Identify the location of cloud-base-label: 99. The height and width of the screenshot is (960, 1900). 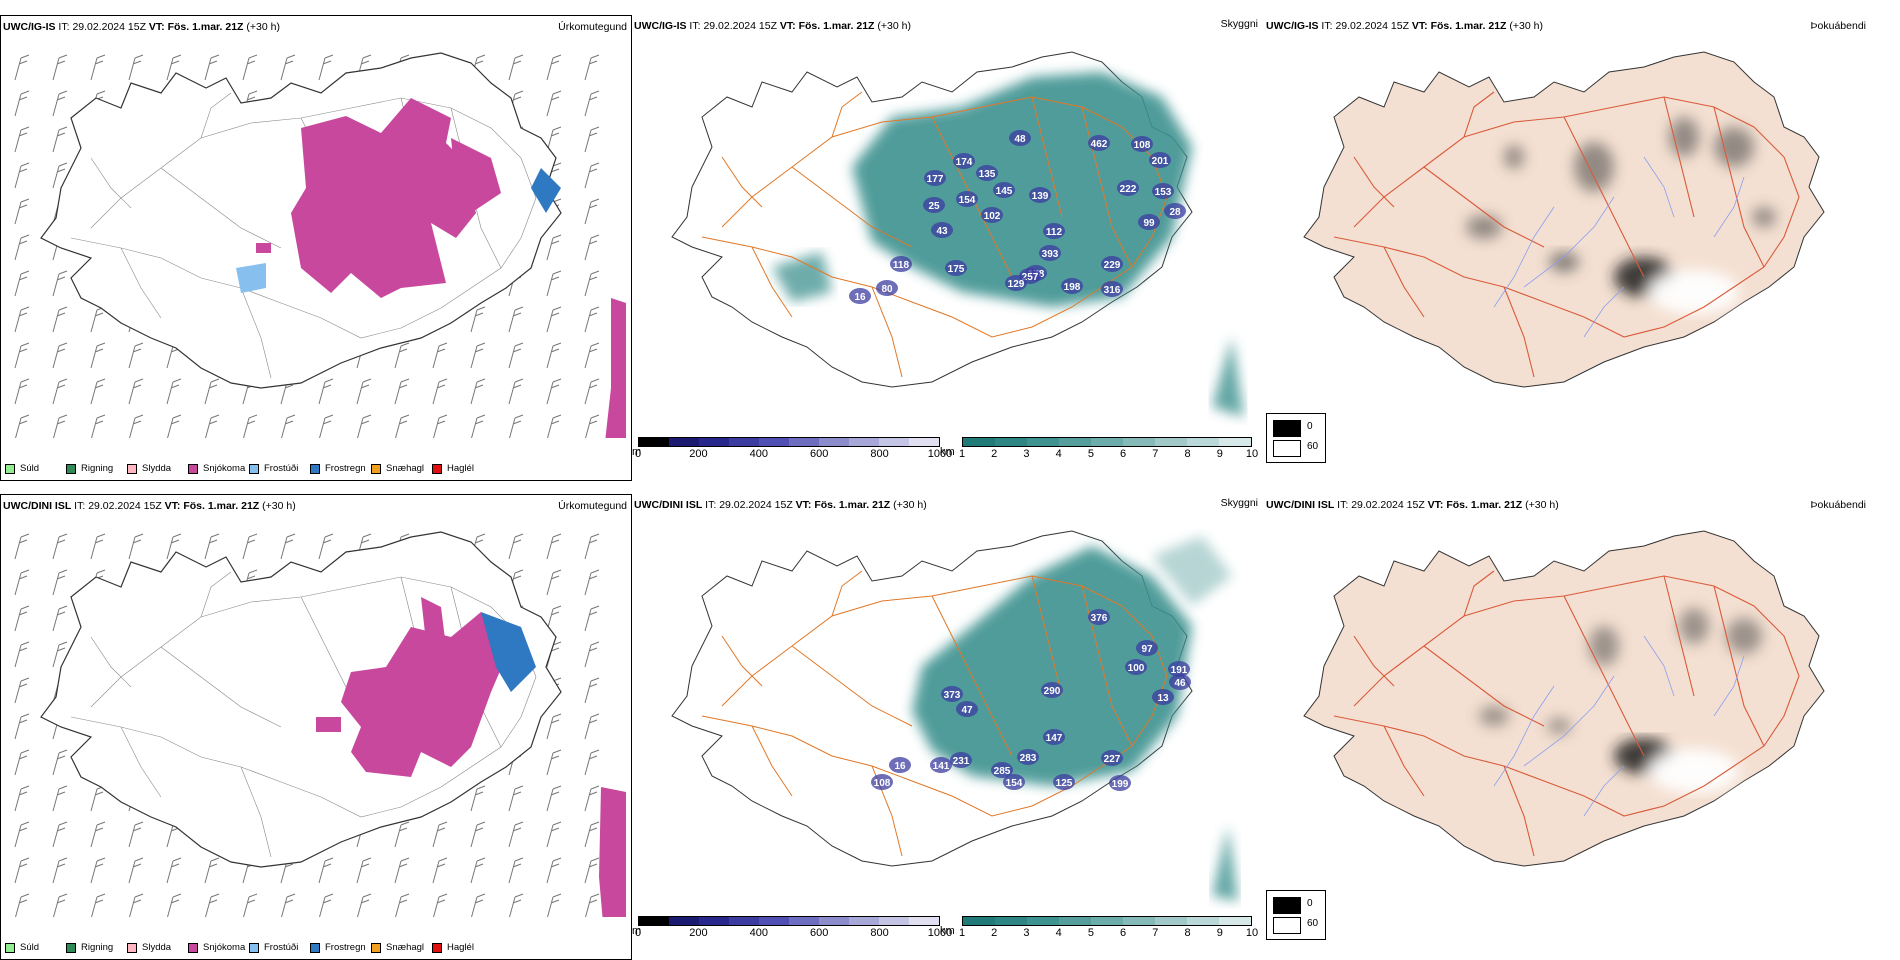
(1149, 223).